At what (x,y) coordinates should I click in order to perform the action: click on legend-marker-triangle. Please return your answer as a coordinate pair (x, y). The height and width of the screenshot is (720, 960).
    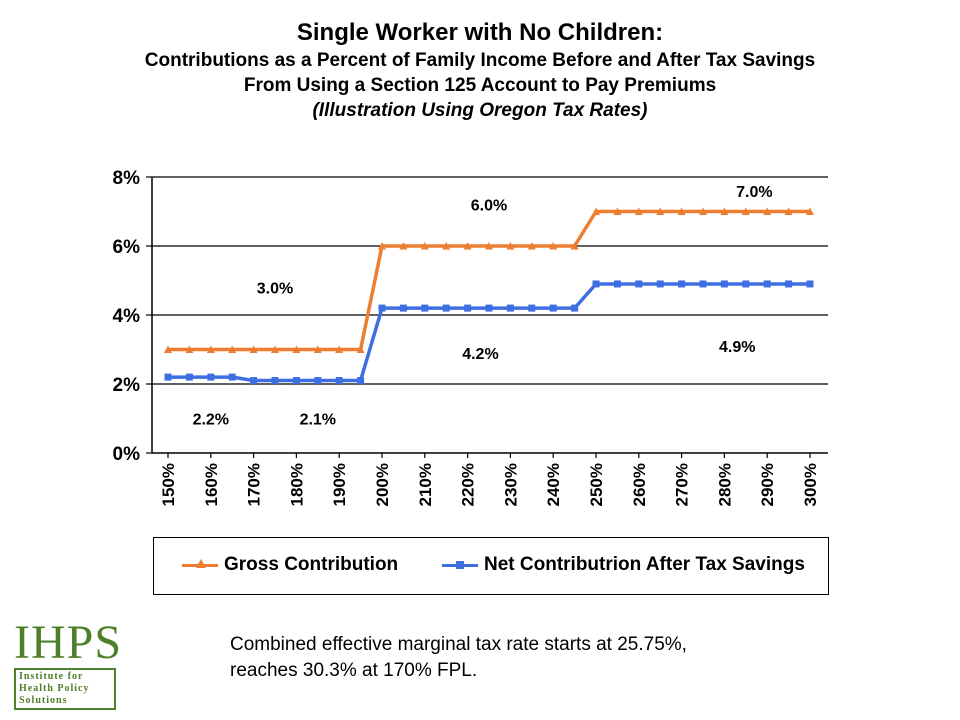
    Looking at the image, I should click on (201, 563).